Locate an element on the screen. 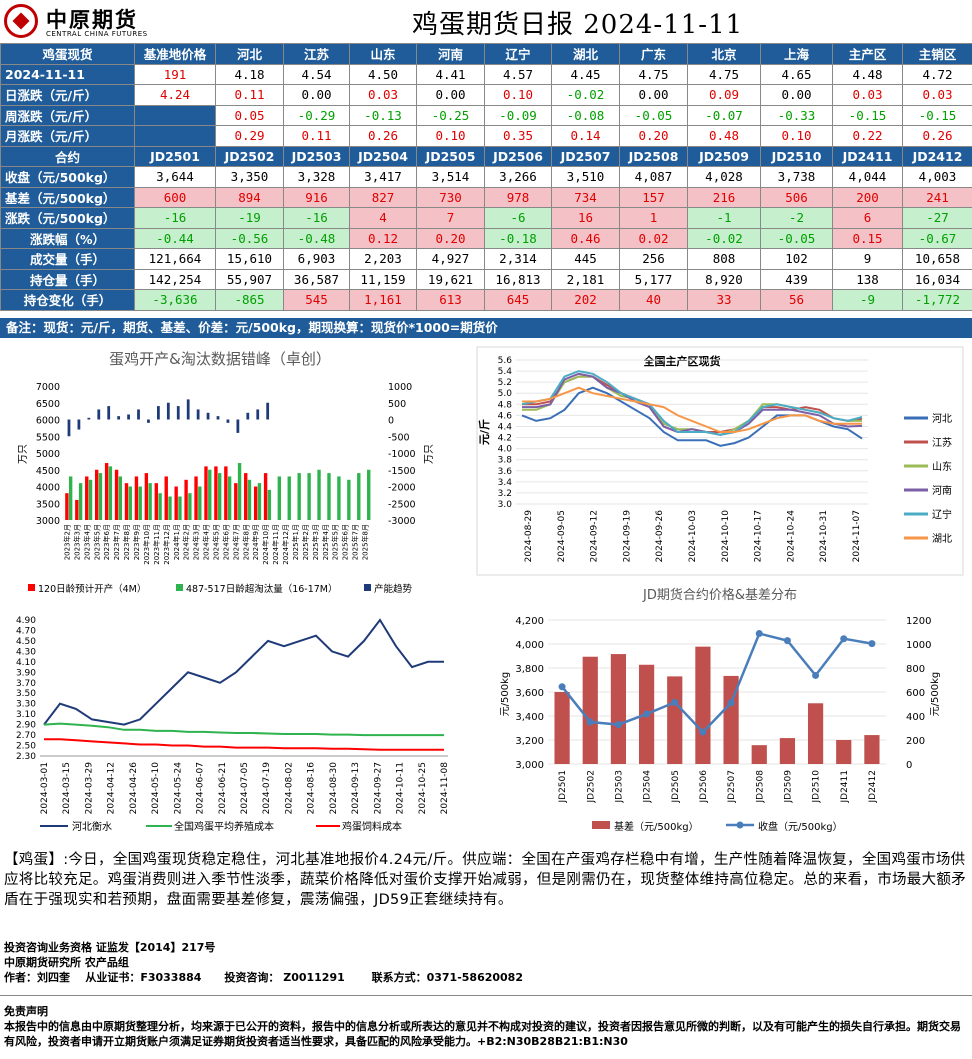 Image resolution: width=972 pixels, height=1059 pixels. table-cell: -6 is located at coordinates (518, 218).